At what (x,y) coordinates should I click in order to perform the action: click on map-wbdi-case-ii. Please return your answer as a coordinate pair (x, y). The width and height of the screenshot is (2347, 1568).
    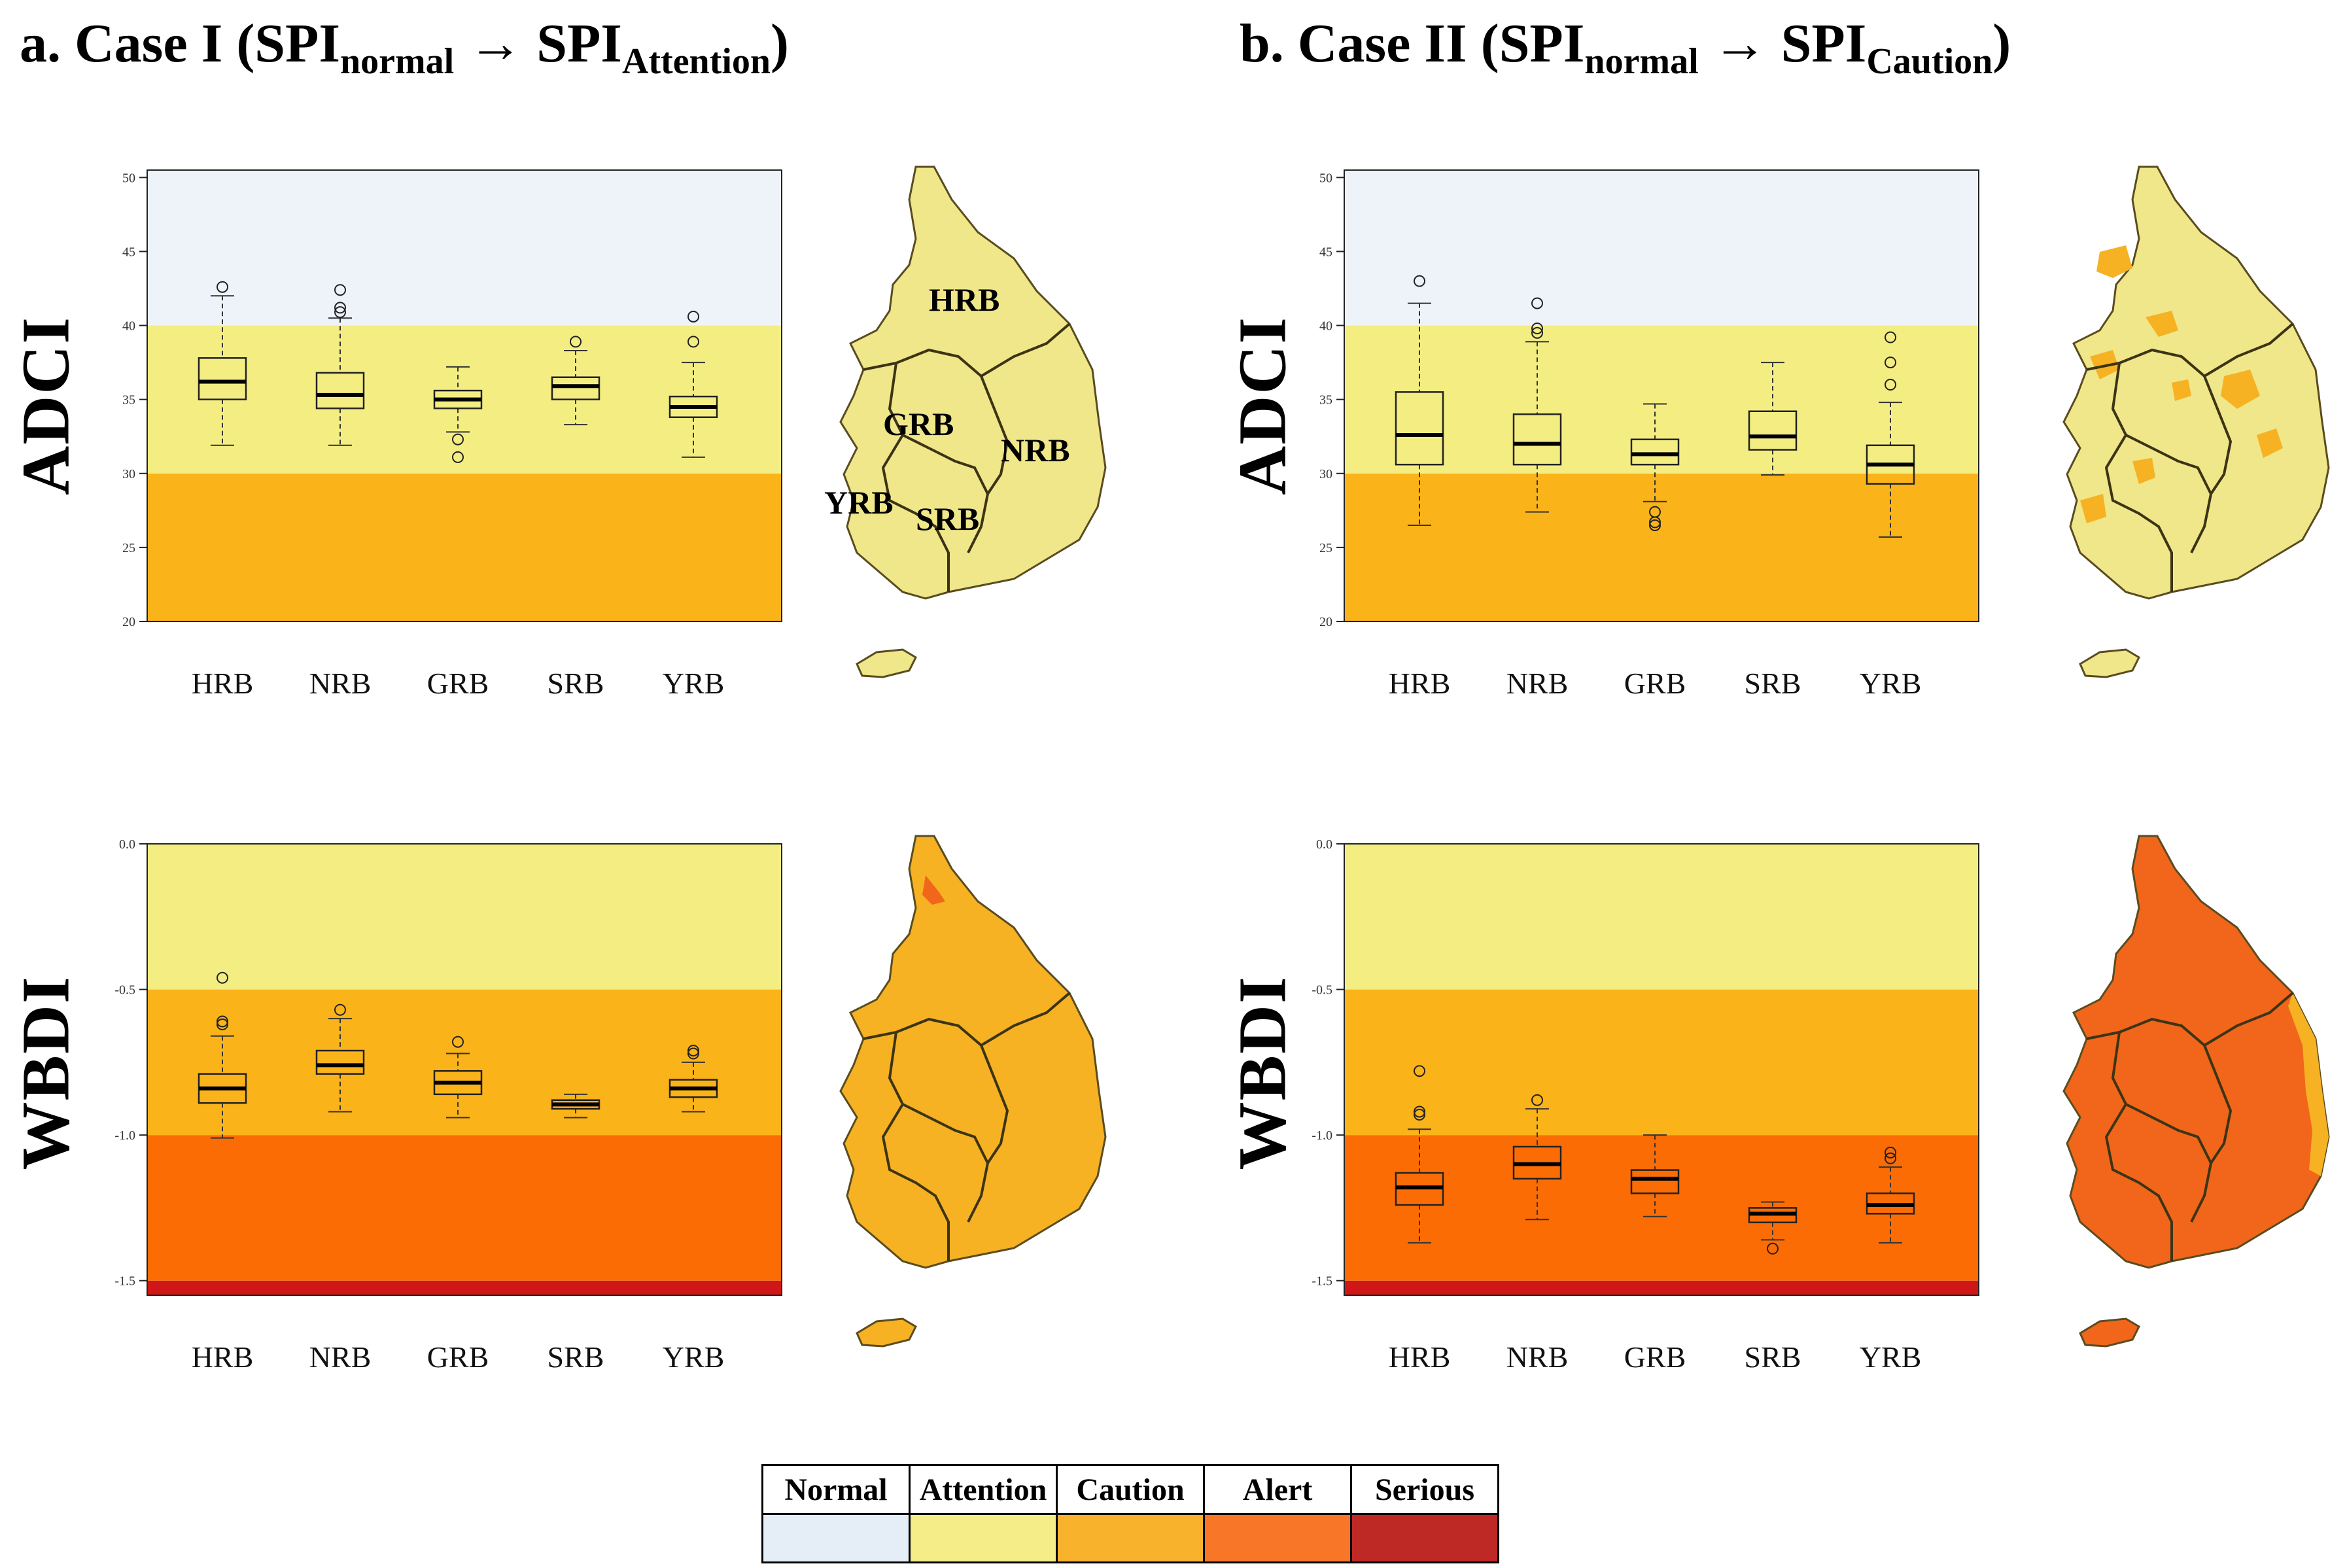
    Looking at the image, I should click on (2196, 1091).